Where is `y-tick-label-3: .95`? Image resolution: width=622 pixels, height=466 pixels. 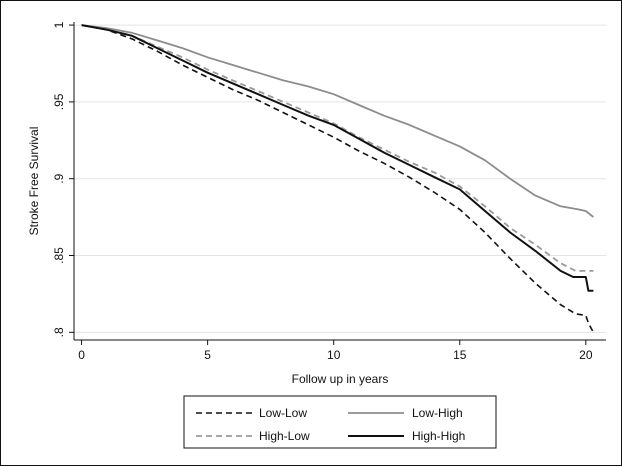
y-tick-label-3: .95 is located at coordinates (59, 101).